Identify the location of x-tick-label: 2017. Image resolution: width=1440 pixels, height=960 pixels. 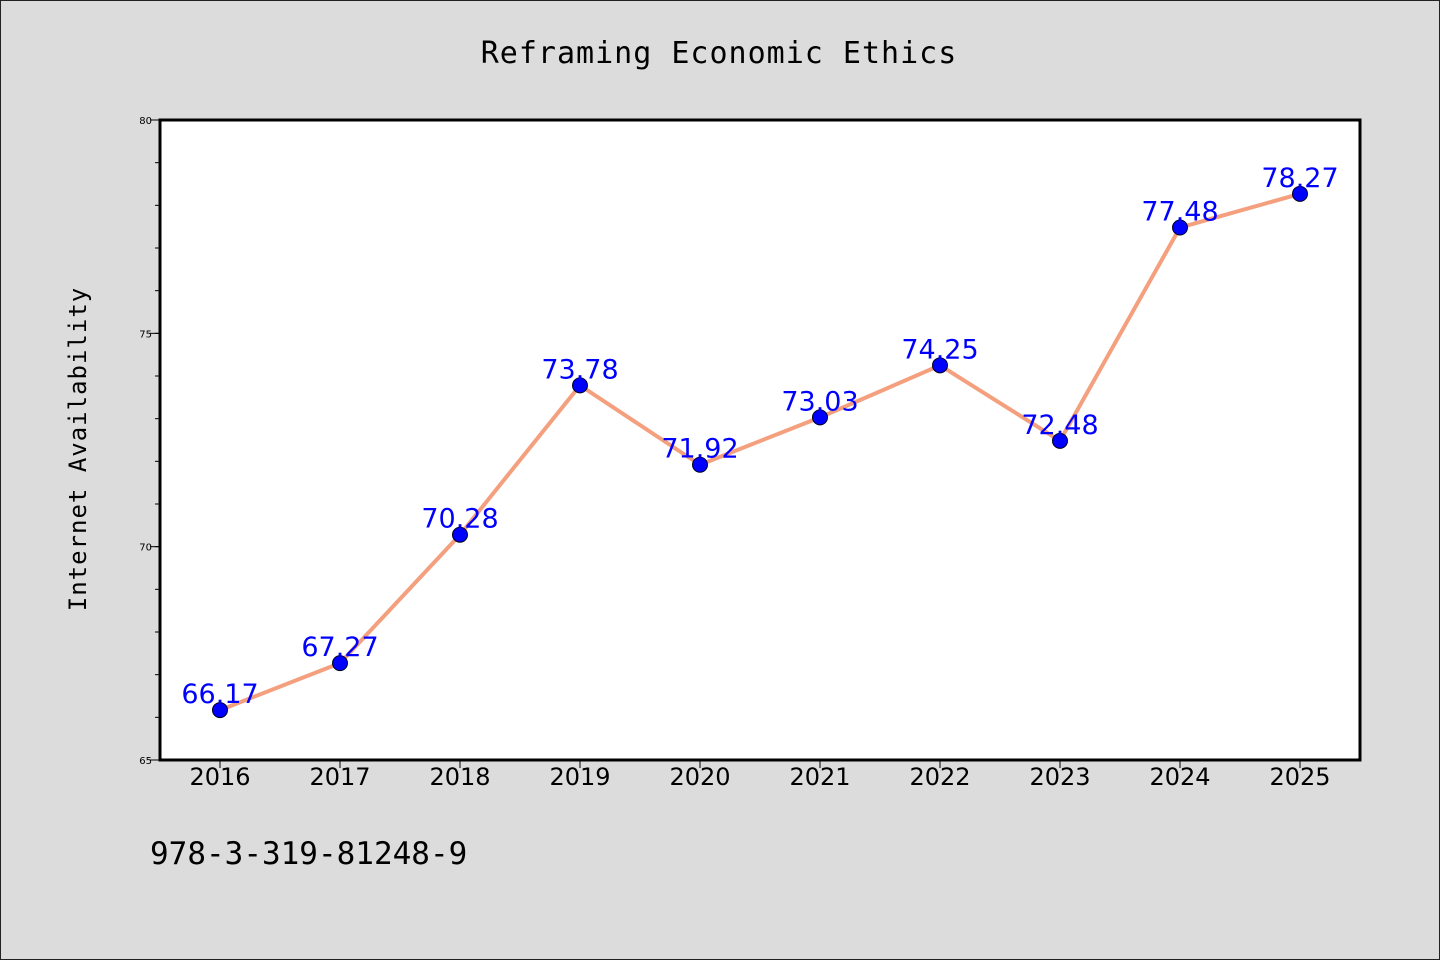
(339, 777).